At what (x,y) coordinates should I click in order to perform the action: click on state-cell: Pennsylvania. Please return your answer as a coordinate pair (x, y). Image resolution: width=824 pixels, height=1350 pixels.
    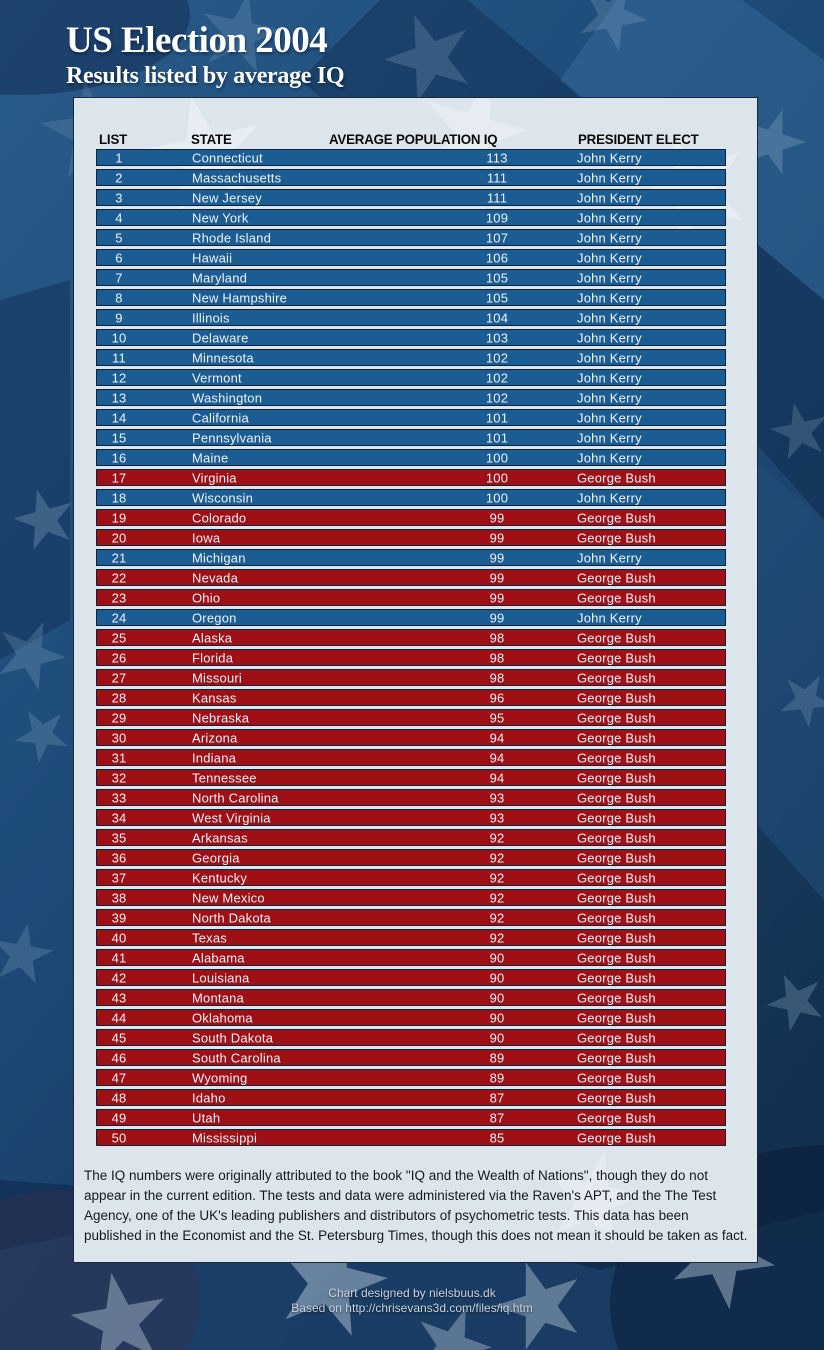
    Looking at the image, I should click on (232, 437).